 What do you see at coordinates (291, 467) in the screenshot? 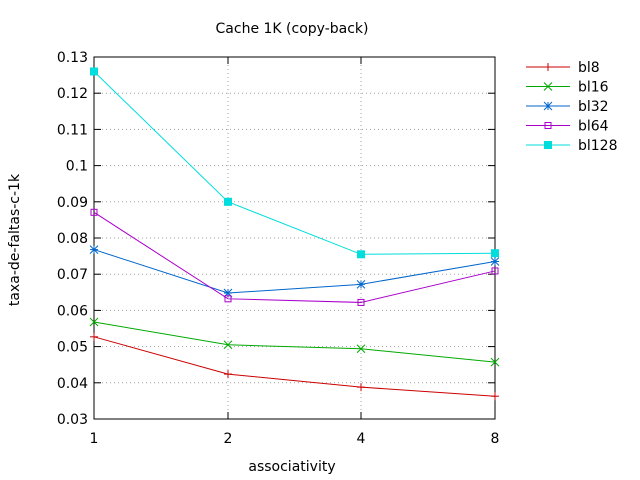
I see `x-axis-label: associativity` at bounding box center [291, 467].